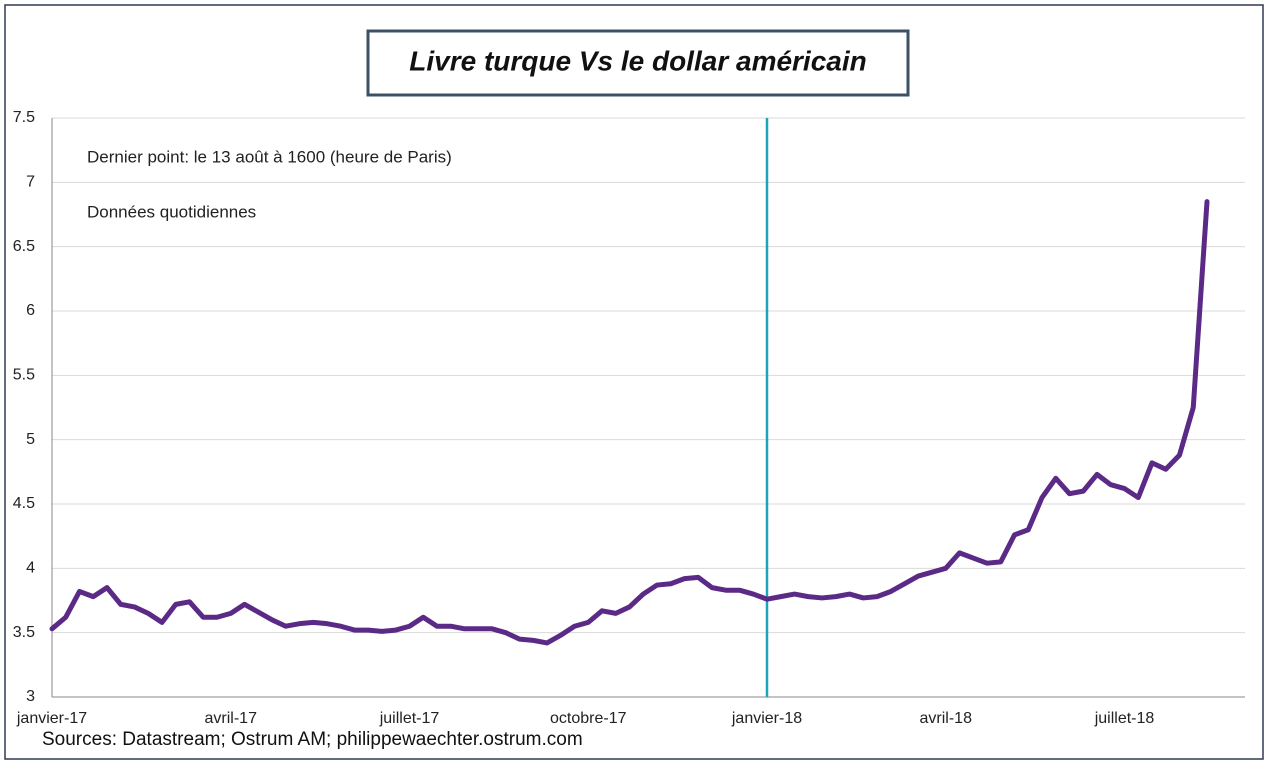  What do you see at coordinates (1124, 718) in the screenshot?
I see `x-tick-label: juillet-18` at bounding box center [1124, 718].